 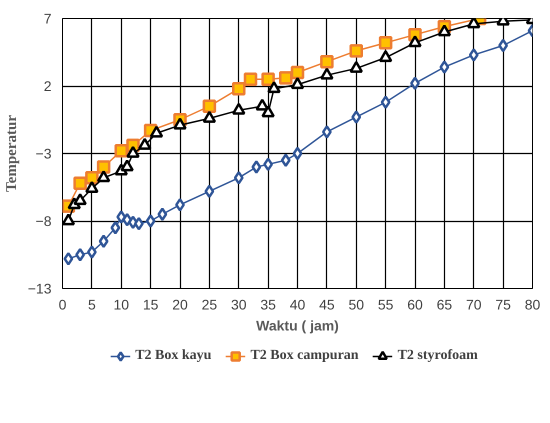 What do you see at coordinates (12, 153) in the screenshot?
I see `y-axis-title: Temperatur` at bounding box center [12, 153].